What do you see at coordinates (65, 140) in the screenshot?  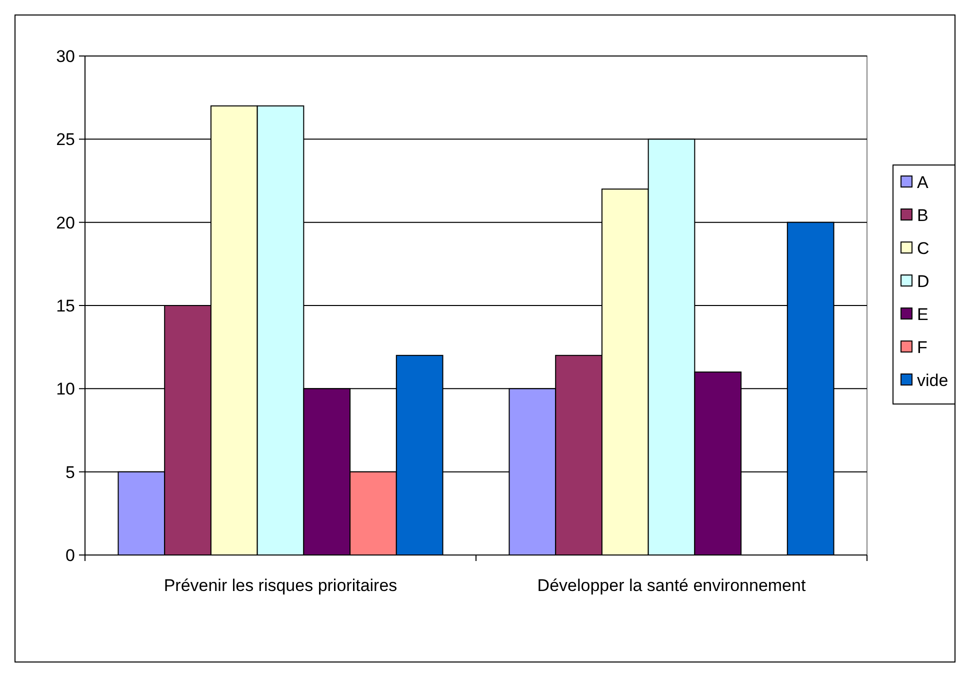 I see `y-tick-label: 25` at bounding box center [65, 140].